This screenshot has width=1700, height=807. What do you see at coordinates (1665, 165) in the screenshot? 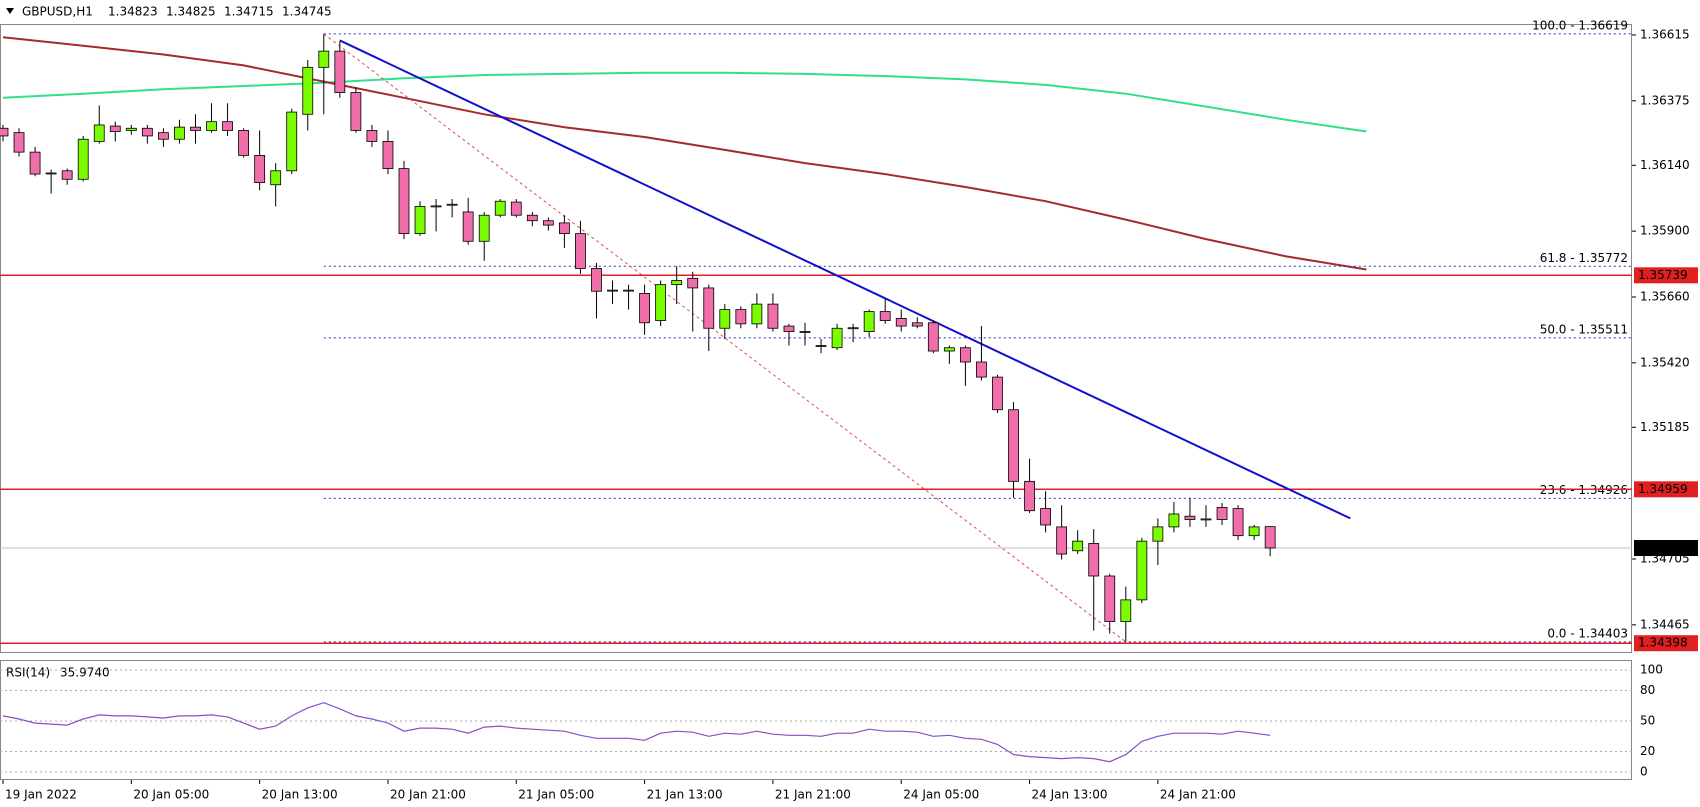
I see `y-tick-label: 1.36140` at bounding box center [1665, 165].